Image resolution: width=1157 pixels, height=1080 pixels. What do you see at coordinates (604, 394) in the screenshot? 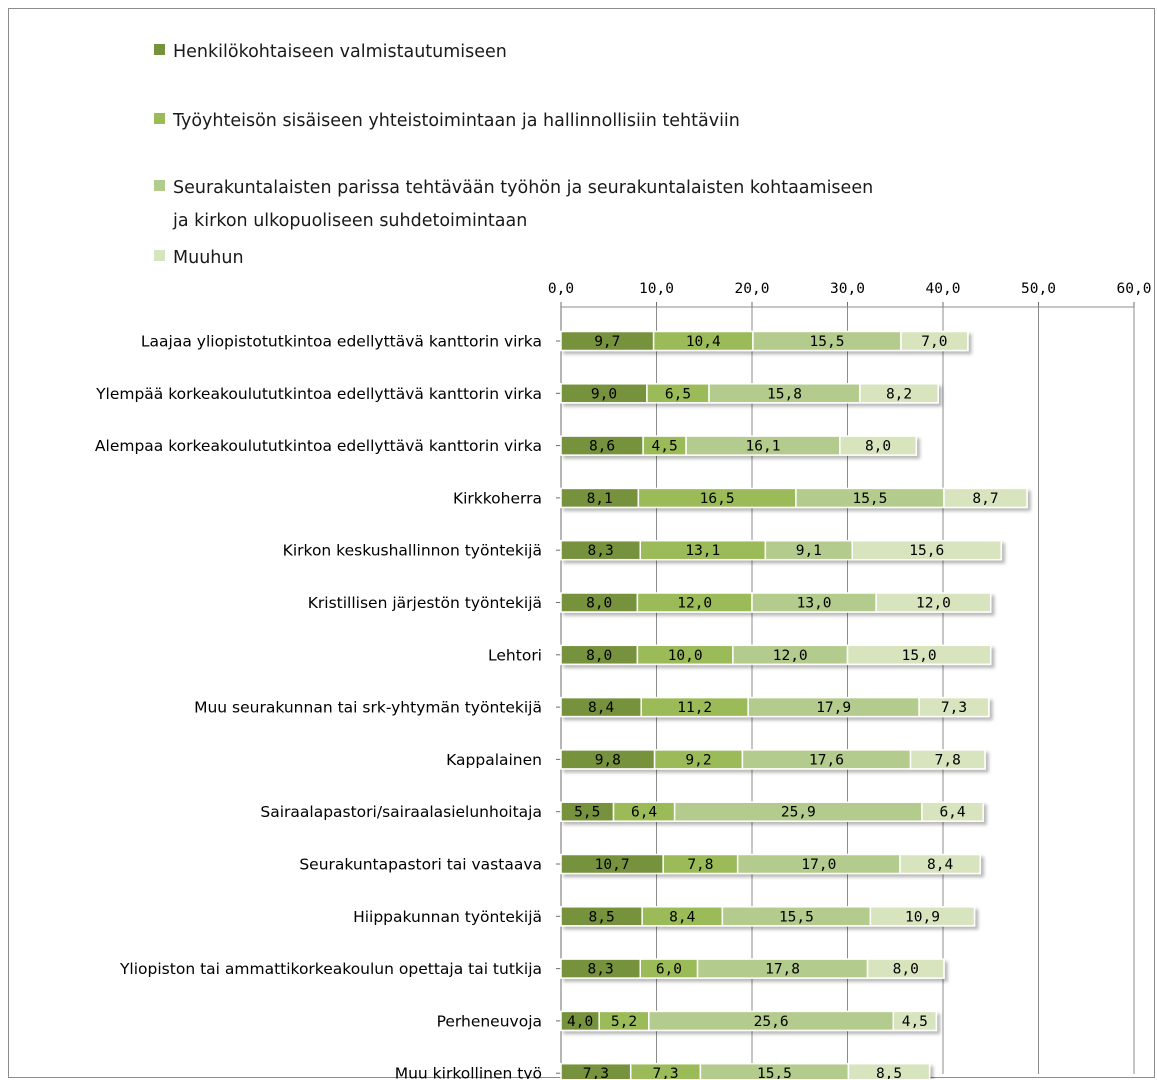
I see `data-label: 9,0` at bounding box center [604, 394].